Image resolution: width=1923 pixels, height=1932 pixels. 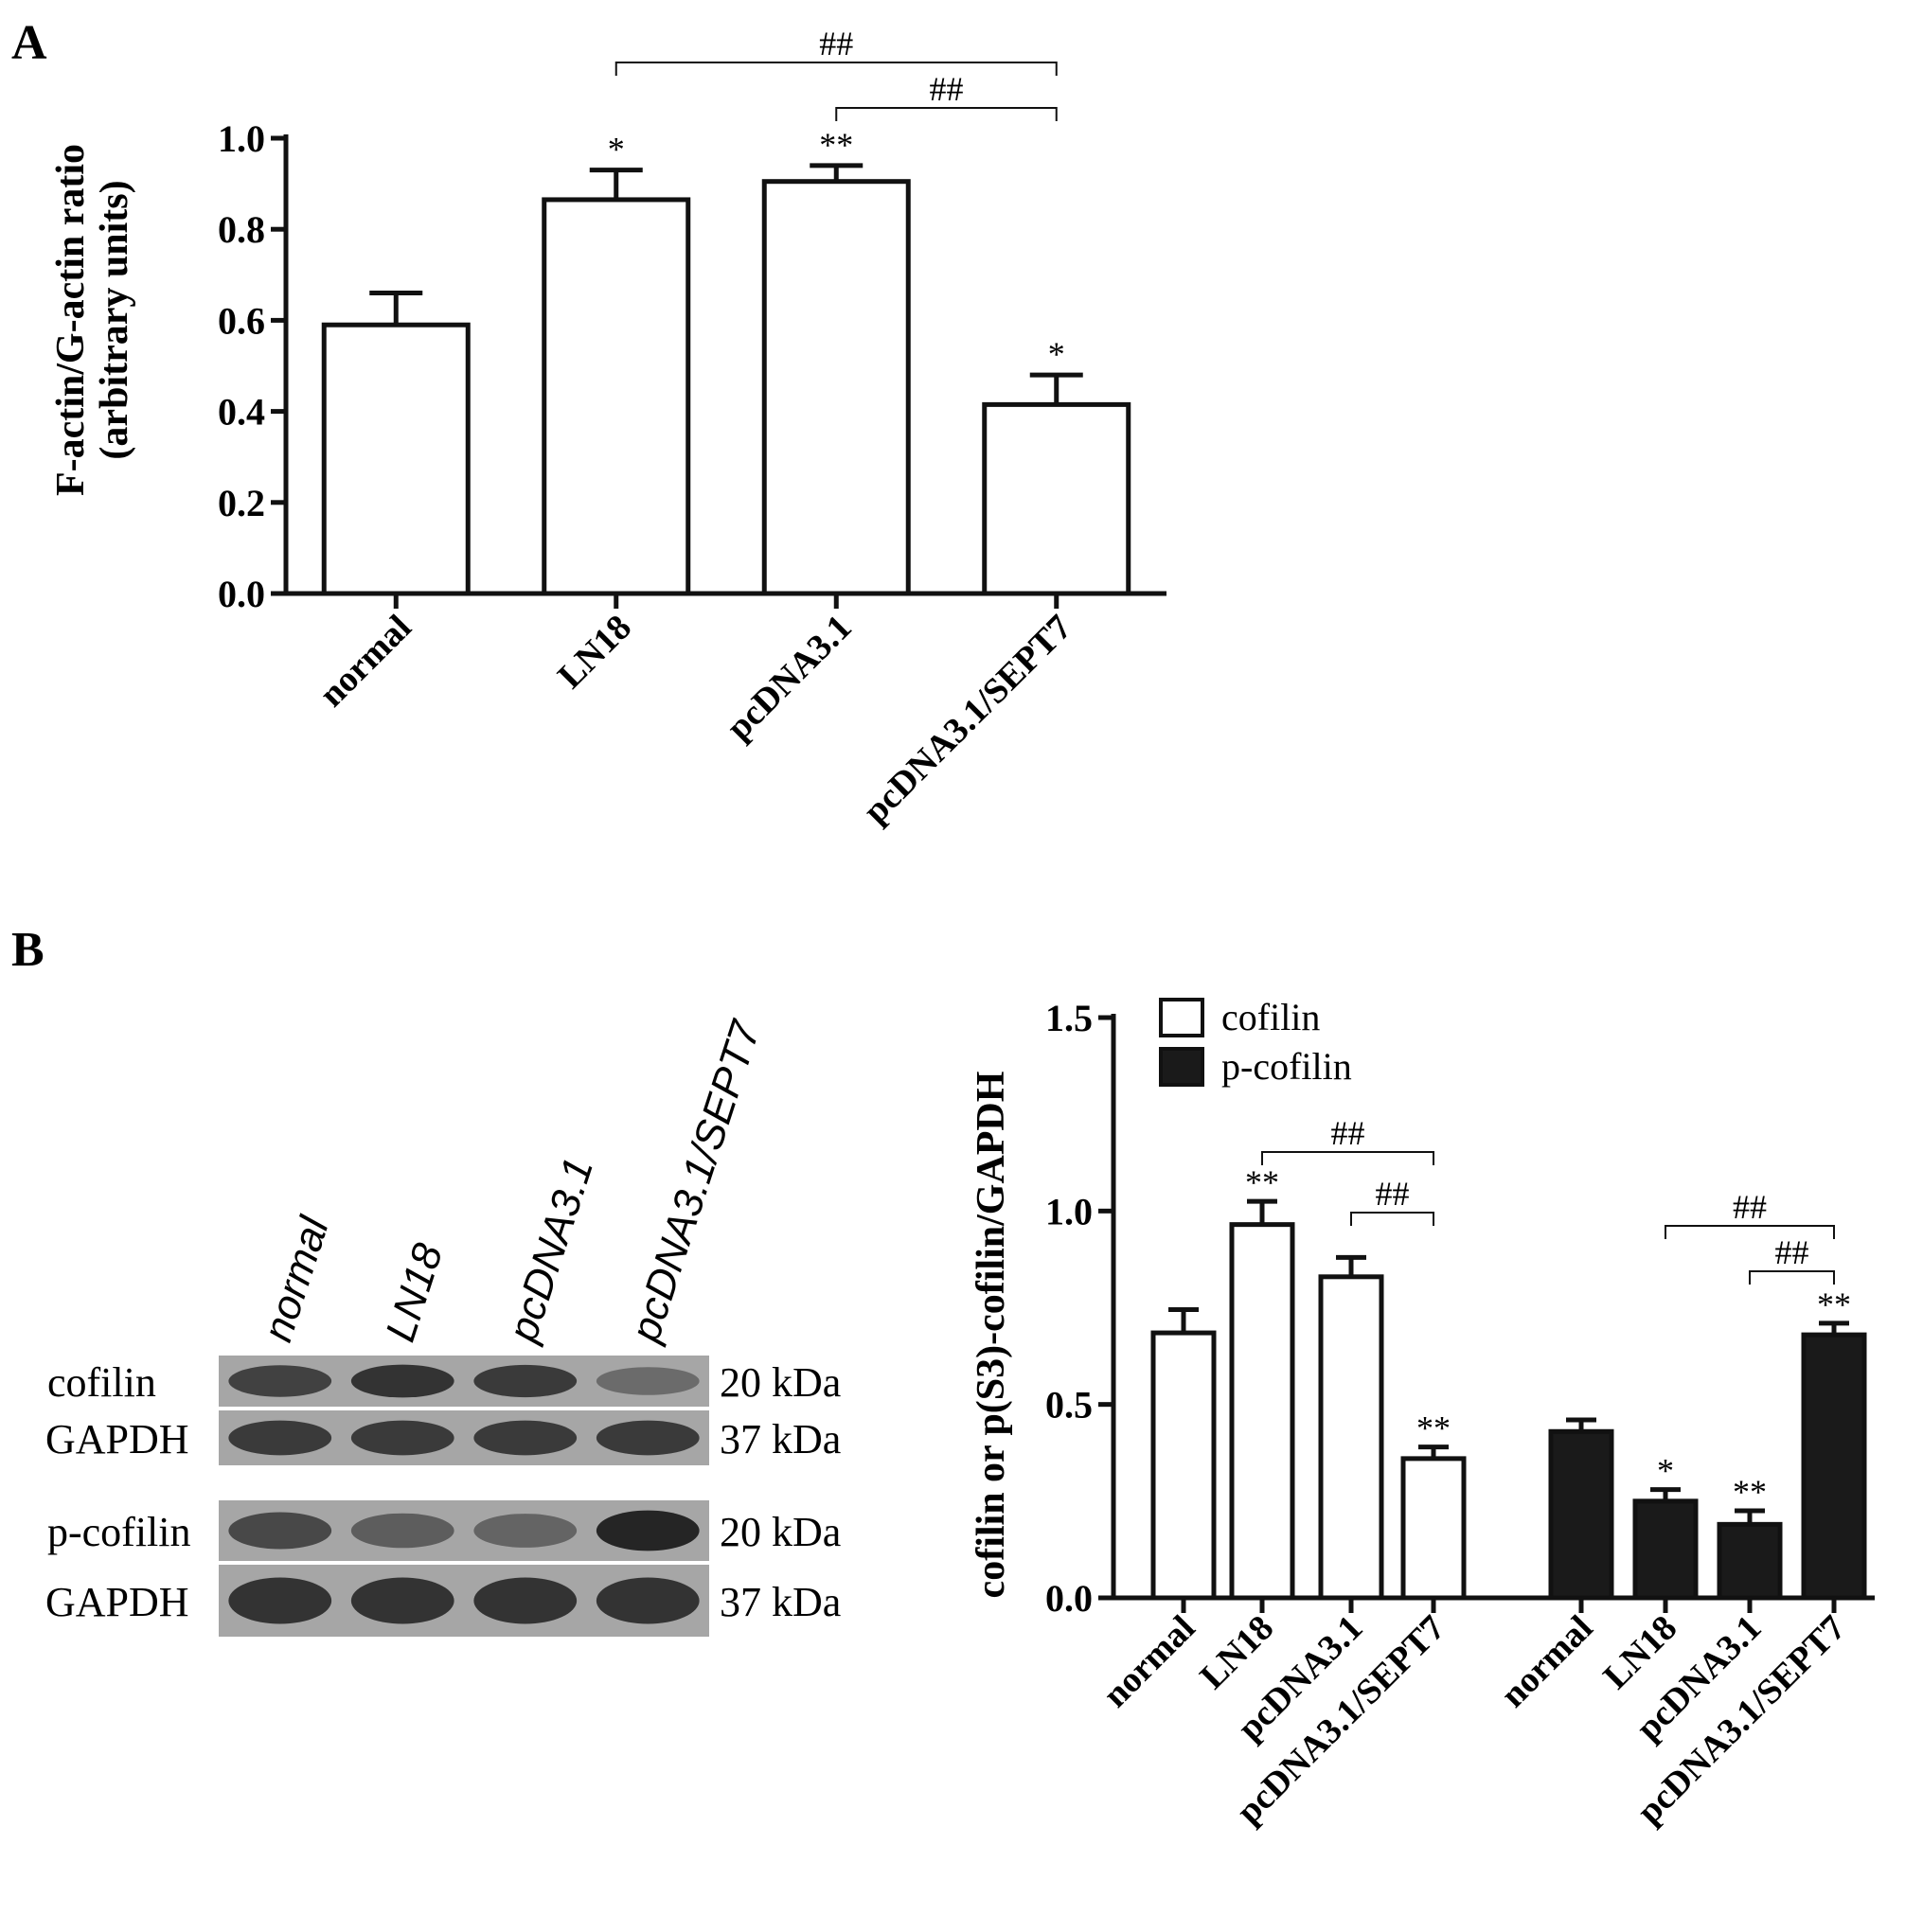 I want to click on blot-row-label: p-cofilin, so click(x=119, y=1532).